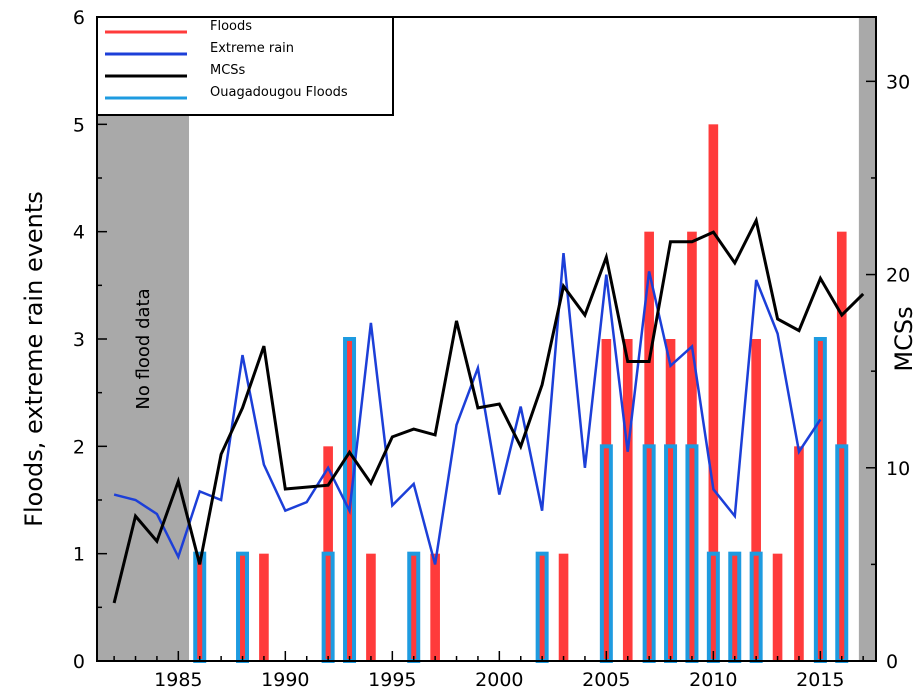 The image size is (921, 691). What do you see at coordinates (231, 26) in the screenshot?
I see `legend-entry: Floods` at bounding box center [231, 26].